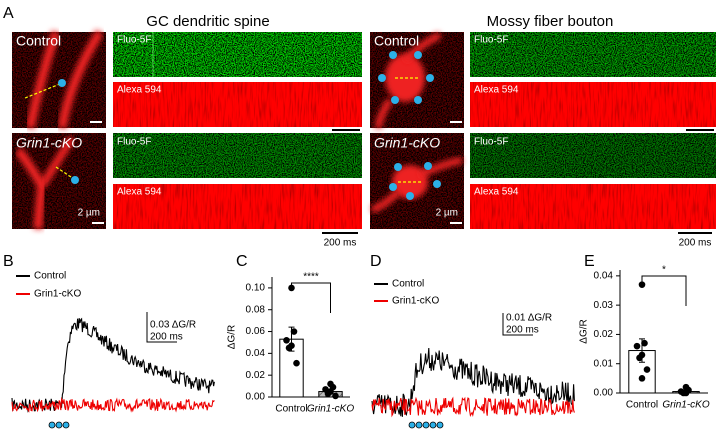  I want to click on panel-label: E, so click(589, 261).